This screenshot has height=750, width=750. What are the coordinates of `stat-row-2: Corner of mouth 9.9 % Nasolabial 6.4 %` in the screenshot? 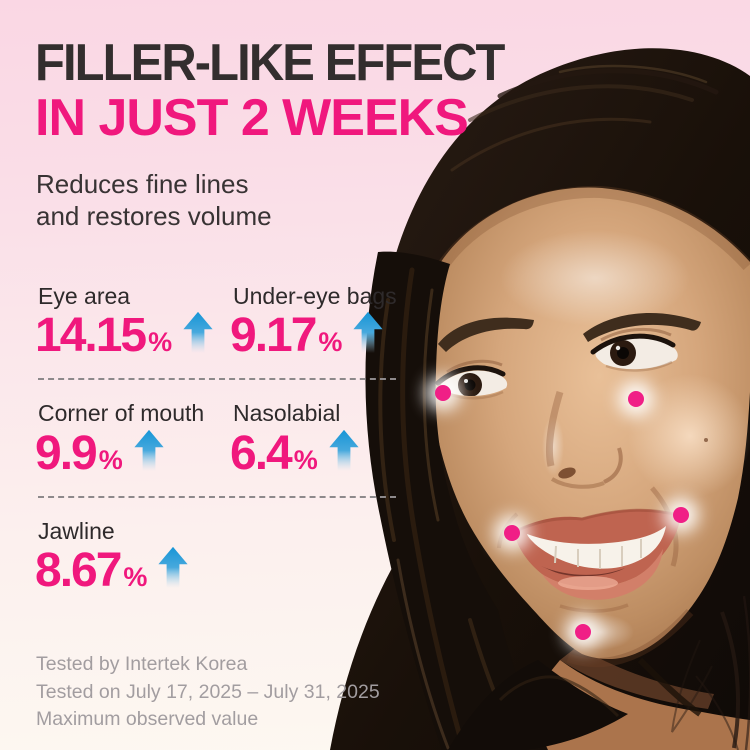 It's located at (230, 439).